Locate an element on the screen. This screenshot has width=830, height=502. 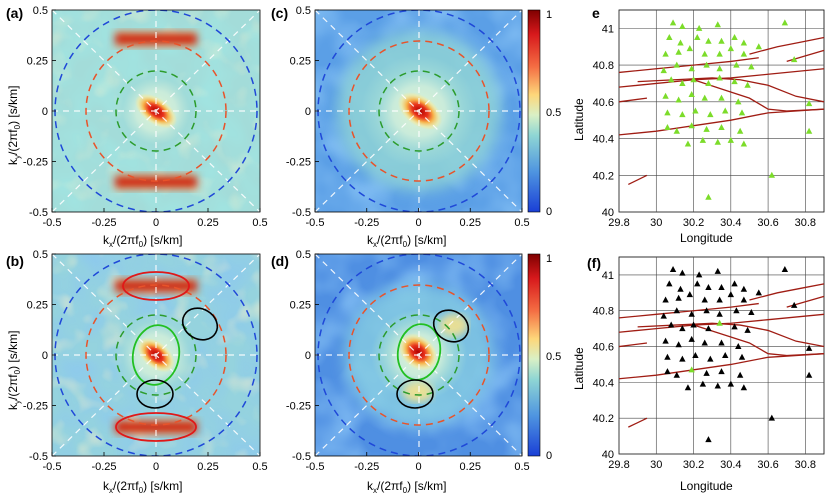
panel-label-d: (d) is located at coordinates (280, 261).